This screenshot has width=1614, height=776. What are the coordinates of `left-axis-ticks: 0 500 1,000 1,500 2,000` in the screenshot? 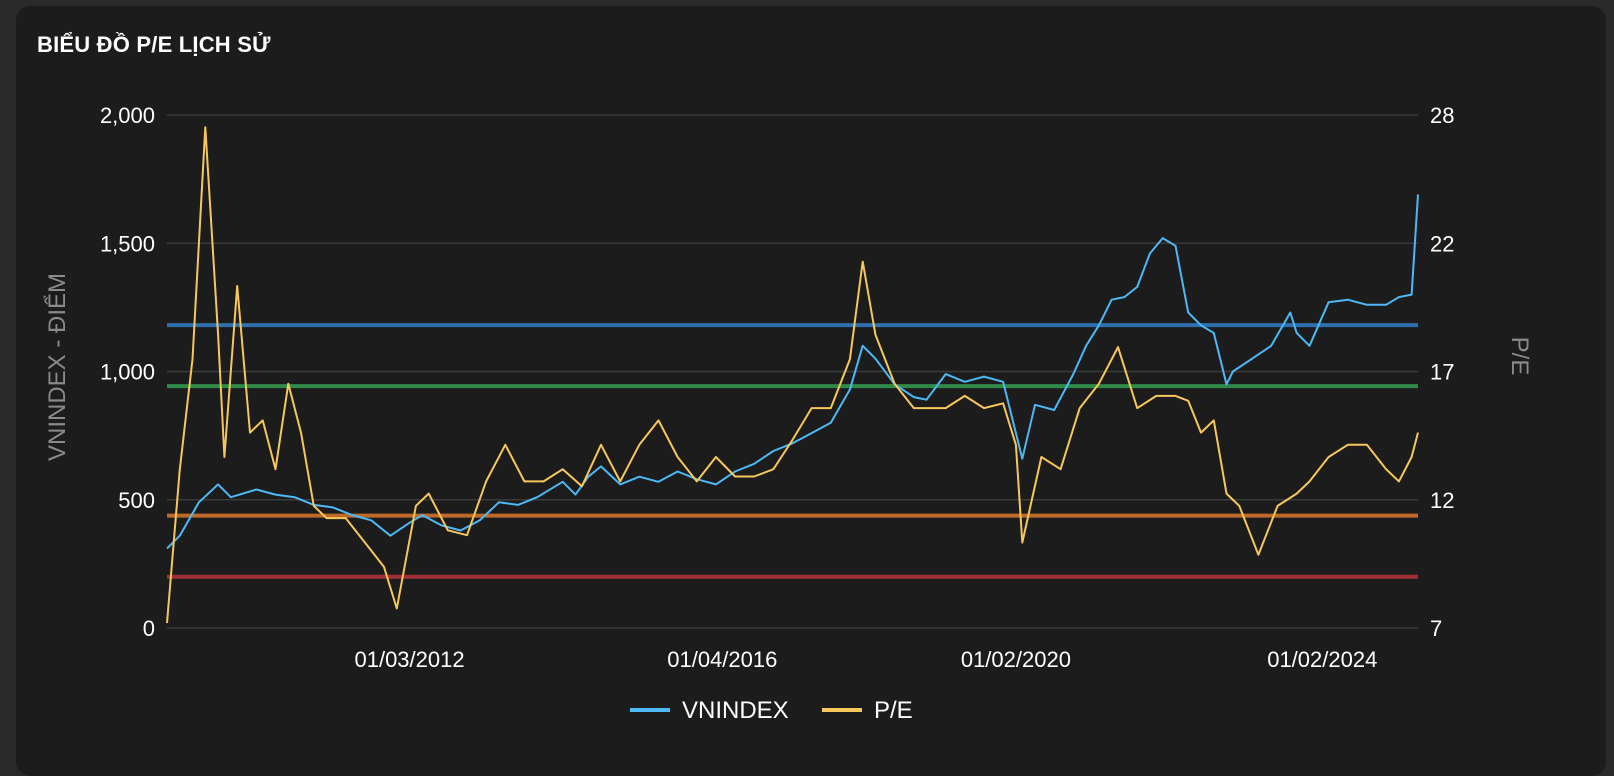 It's located at (127, 372).